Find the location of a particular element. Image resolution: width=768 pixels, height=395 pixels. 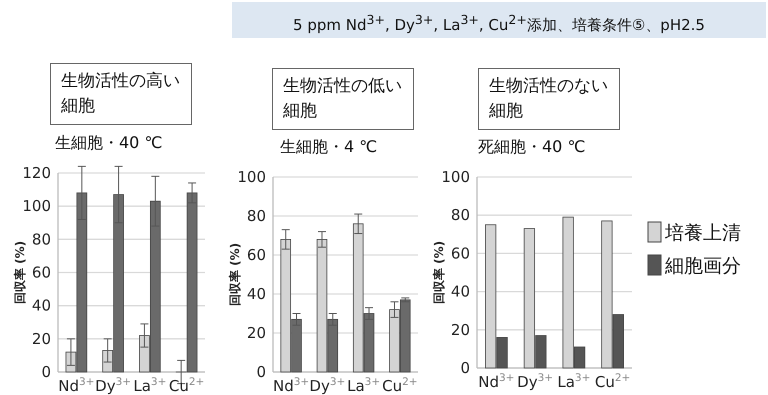

chart-title: 生物活性の高い細胞 is located at coordinates (121, 94).